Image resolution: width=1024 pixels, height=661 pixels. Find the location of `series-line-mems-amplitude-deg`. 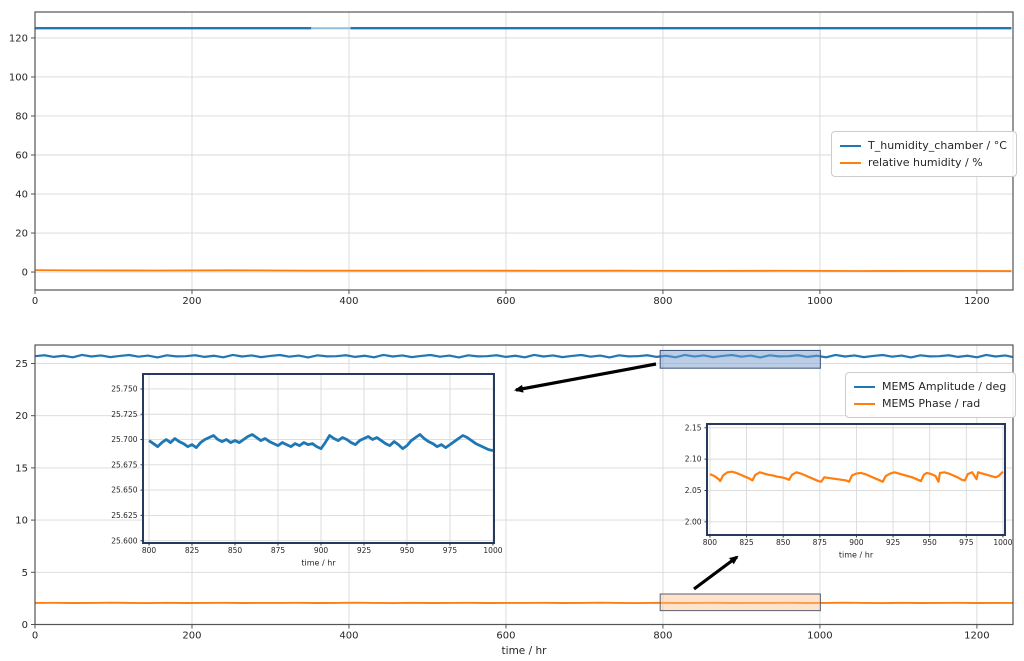

series-line-mems-amplitude-deg is located at coordinates (524, 356).